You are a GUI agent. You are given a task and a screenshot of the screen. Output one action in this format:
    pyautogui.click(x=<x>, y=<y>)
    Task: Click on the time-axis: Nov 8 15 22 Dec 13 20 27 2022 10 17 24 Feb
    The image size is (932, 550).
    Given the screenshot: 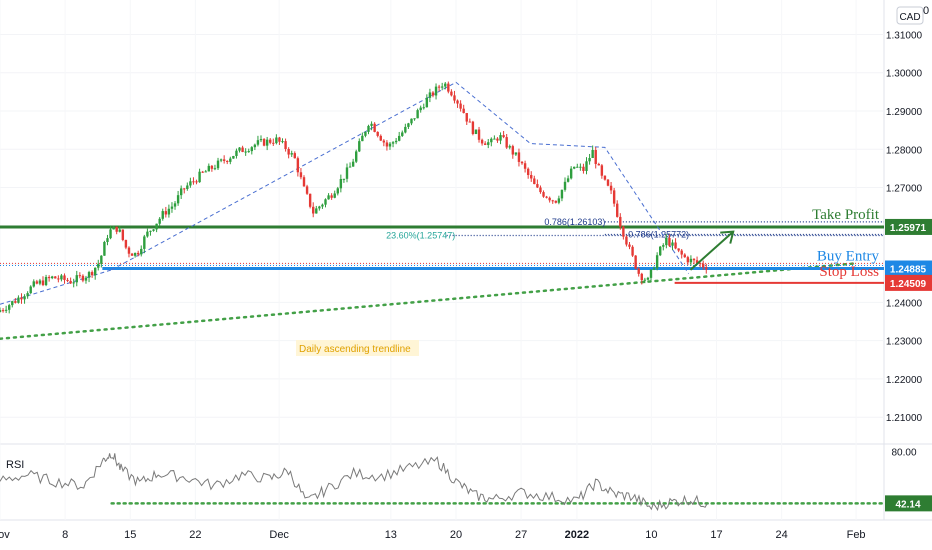 What is the action you would take?
    pyautogui.click(x=433, y=535)
    